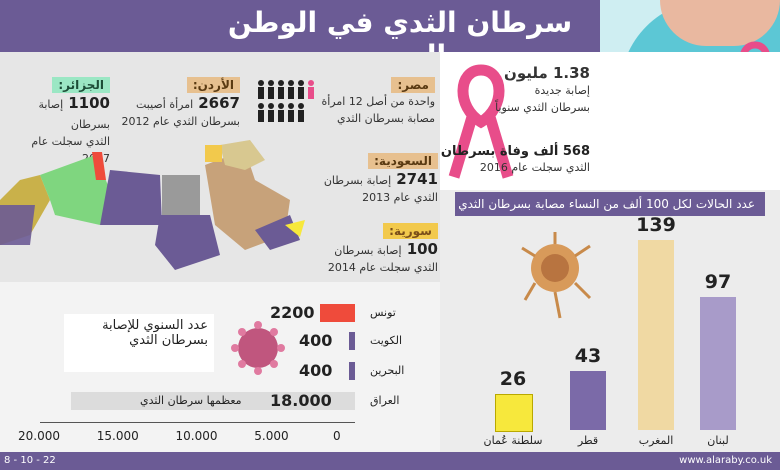 The width and height of the screenshot is (780, 470). What do you see at coordinates (725, 460) in the screenshot?
I see `footer-site: www.alaraby.co.uk` at bounding box center [725, 460].